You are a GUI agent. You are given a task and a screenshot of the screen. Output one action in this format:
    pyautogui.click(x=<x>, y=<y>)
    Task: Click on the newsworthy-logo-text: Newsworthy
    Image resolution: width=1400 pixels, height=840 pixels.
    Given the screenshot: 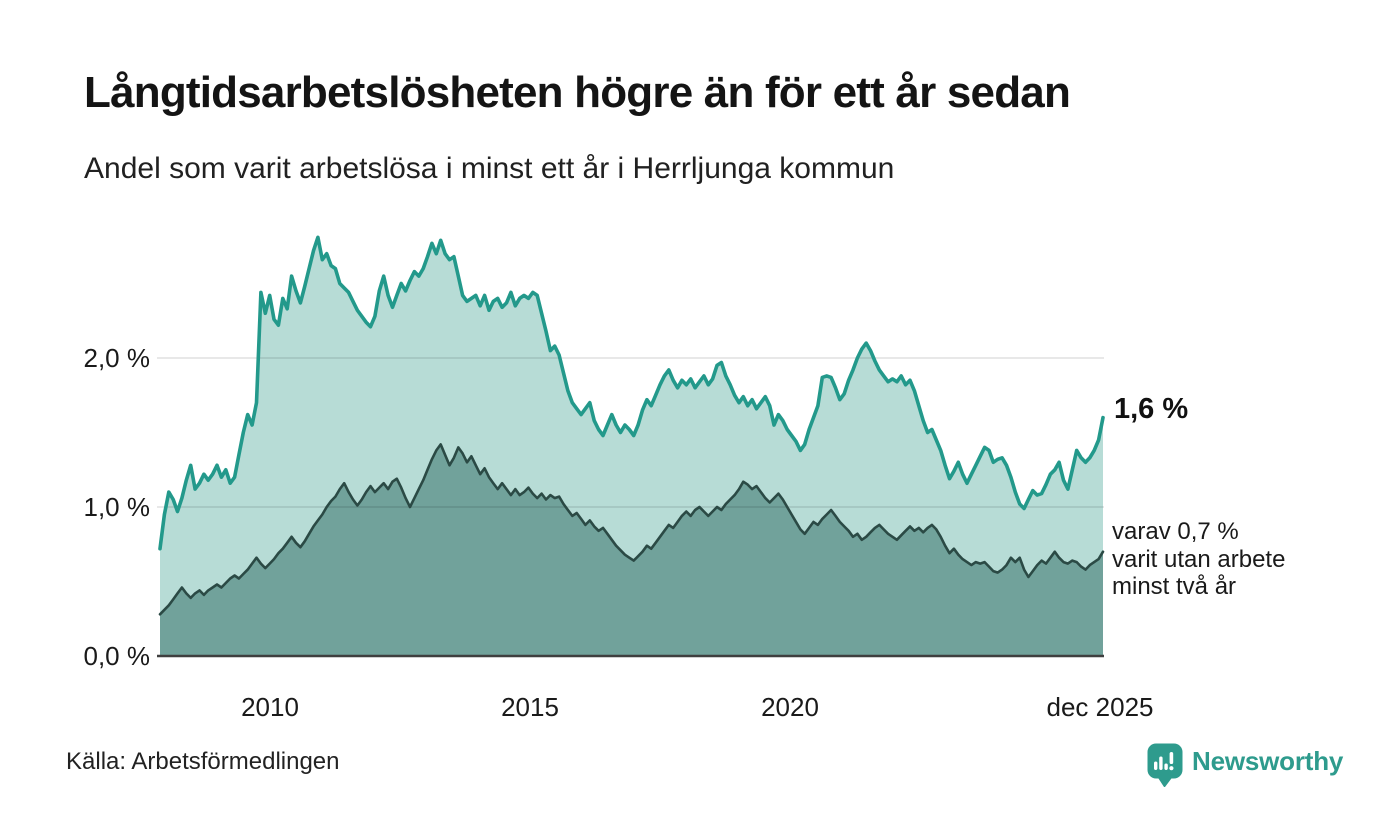 What is the action you would take?
    pyautogui.click(x=1268, y=761)
    